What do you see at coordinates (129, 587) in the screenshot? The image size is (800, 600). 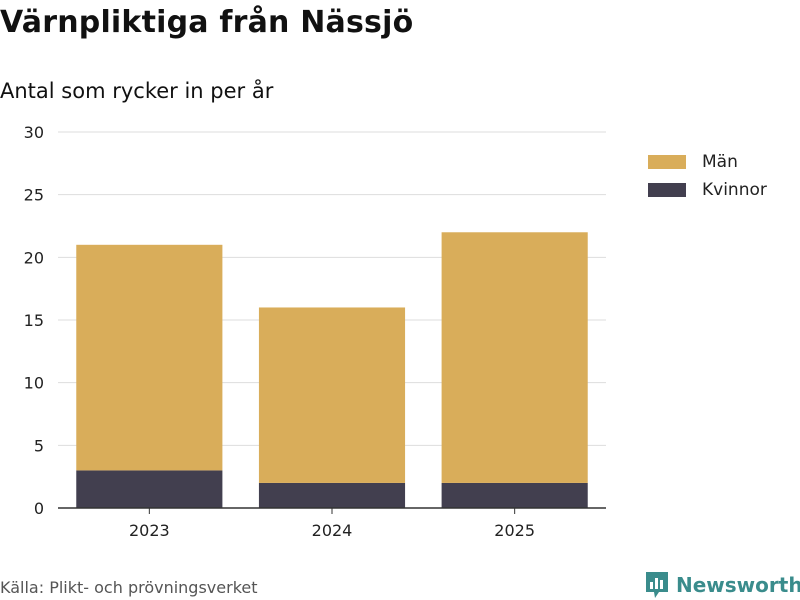 I see `source-note: Källa: Plikt- och prövningsverket` at bounding box center [129, 587].